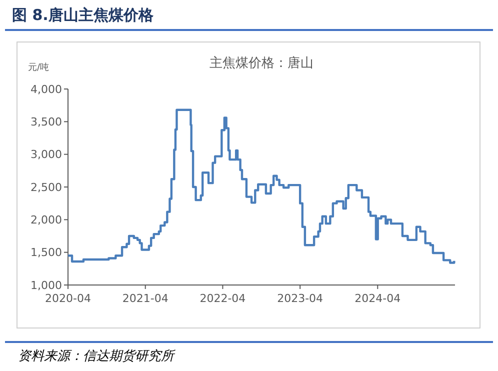 The image size is (498, 371). I want to click on y-tick-label: 4,000, so click(46, 89).